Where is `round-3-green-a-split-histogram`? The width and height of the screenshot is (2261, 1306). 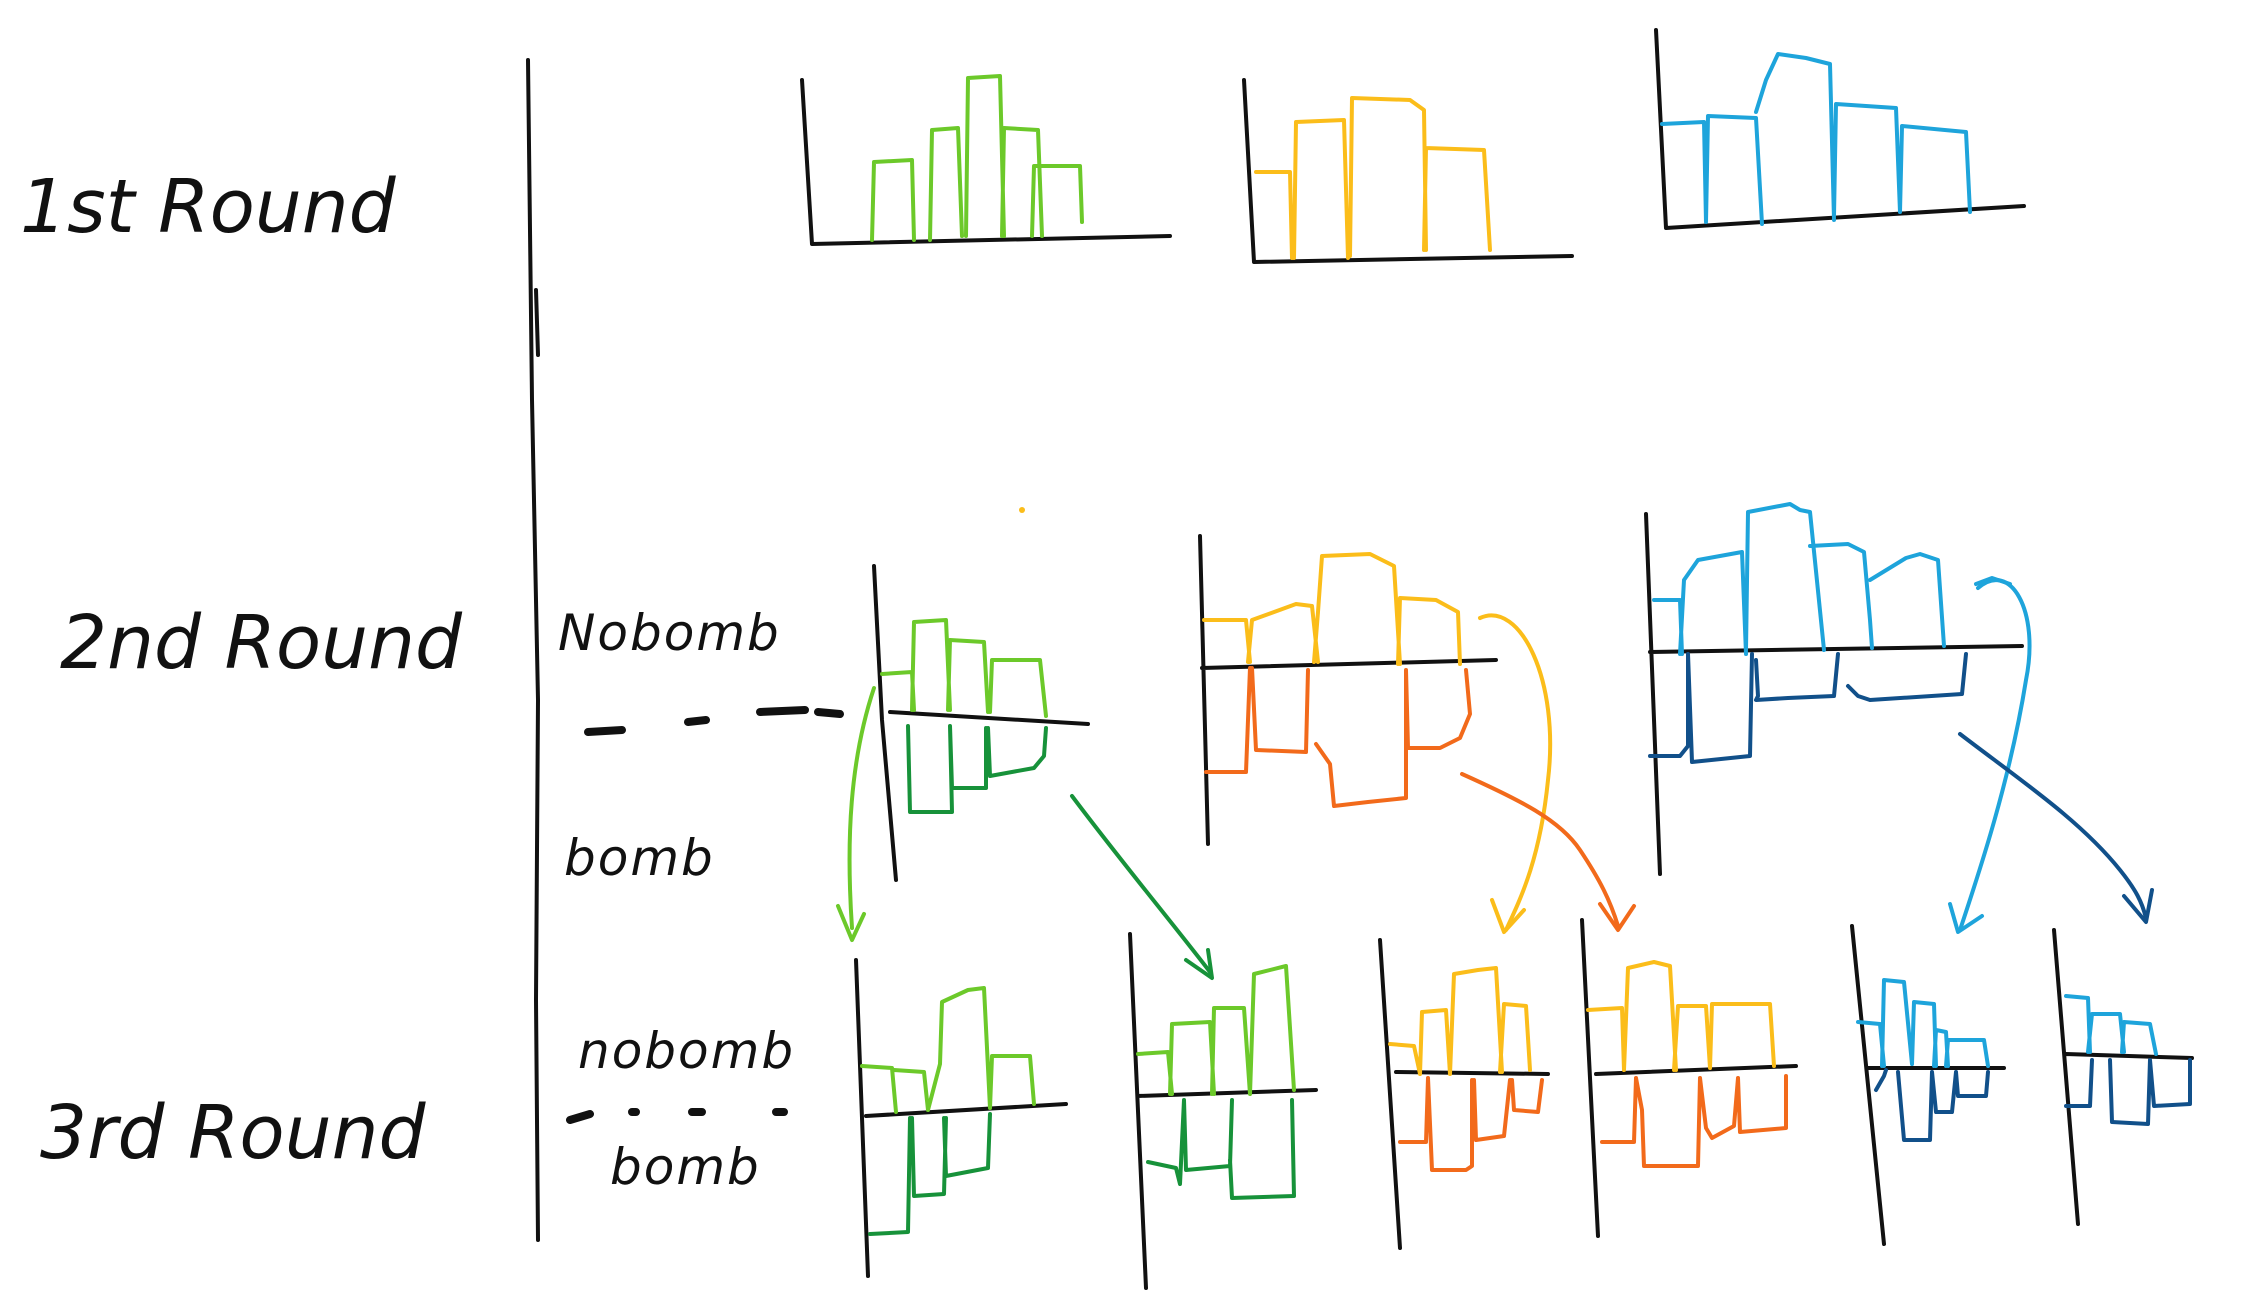 round-3-green-a-split-histogram is located at coordinates (961, 1118).